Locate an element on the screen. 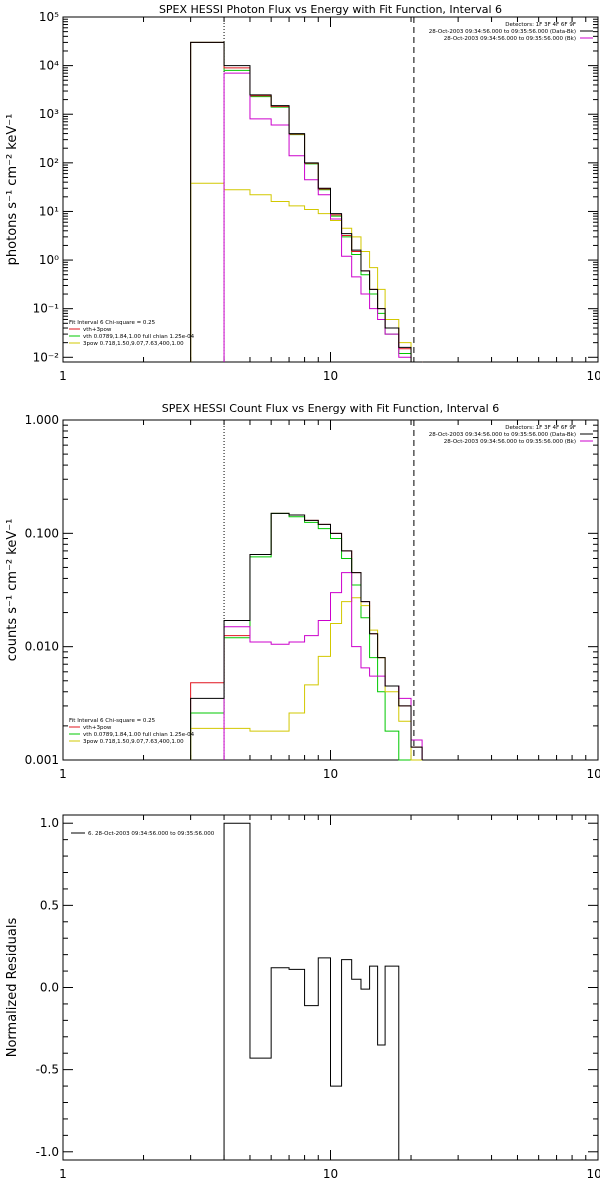  y-tick-label: 10³ is located at coordinates (49, 114).